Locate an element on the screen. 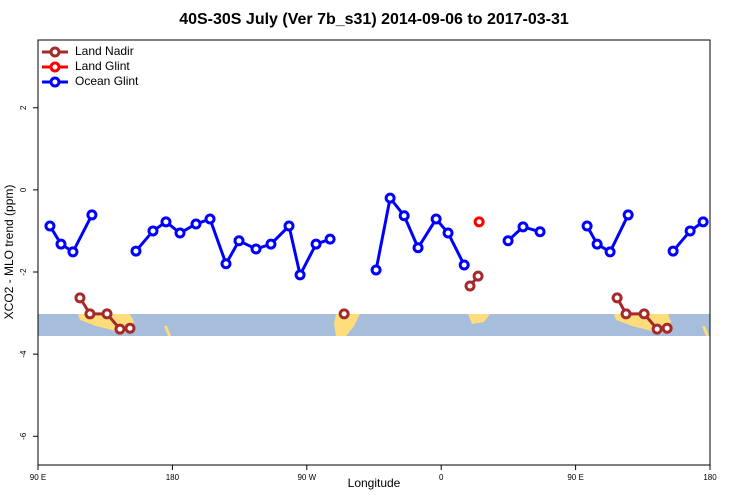 This screenshot has width=750, height=500. land-south-america is located at coordinates (347, 325).